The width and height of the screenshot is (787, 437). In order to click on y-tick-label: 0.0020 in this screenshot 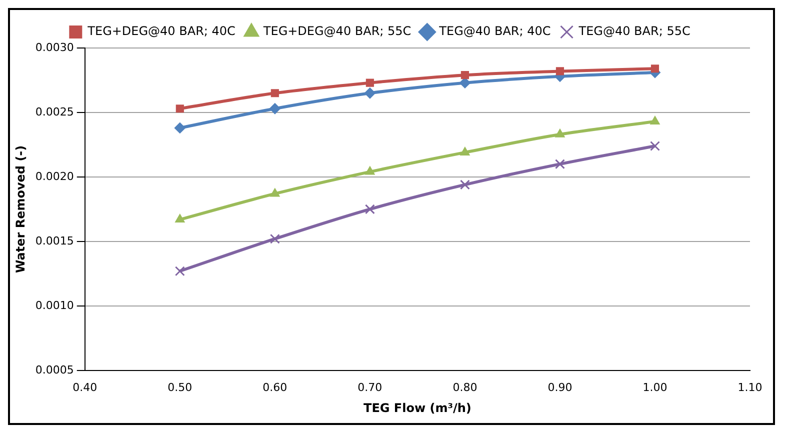, I will do `click(54, 176)`.